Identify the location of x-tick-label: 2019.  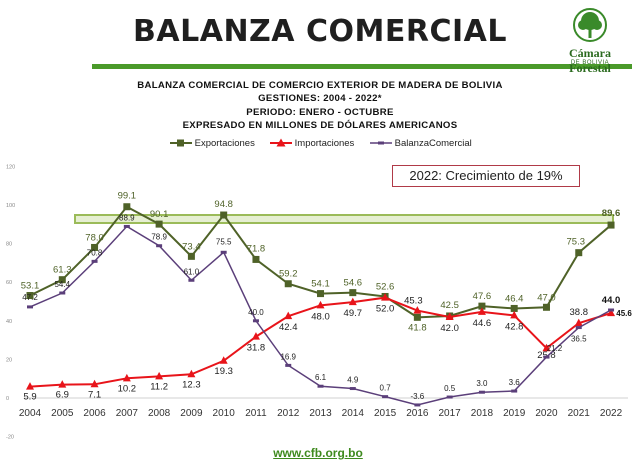
(514, 413).